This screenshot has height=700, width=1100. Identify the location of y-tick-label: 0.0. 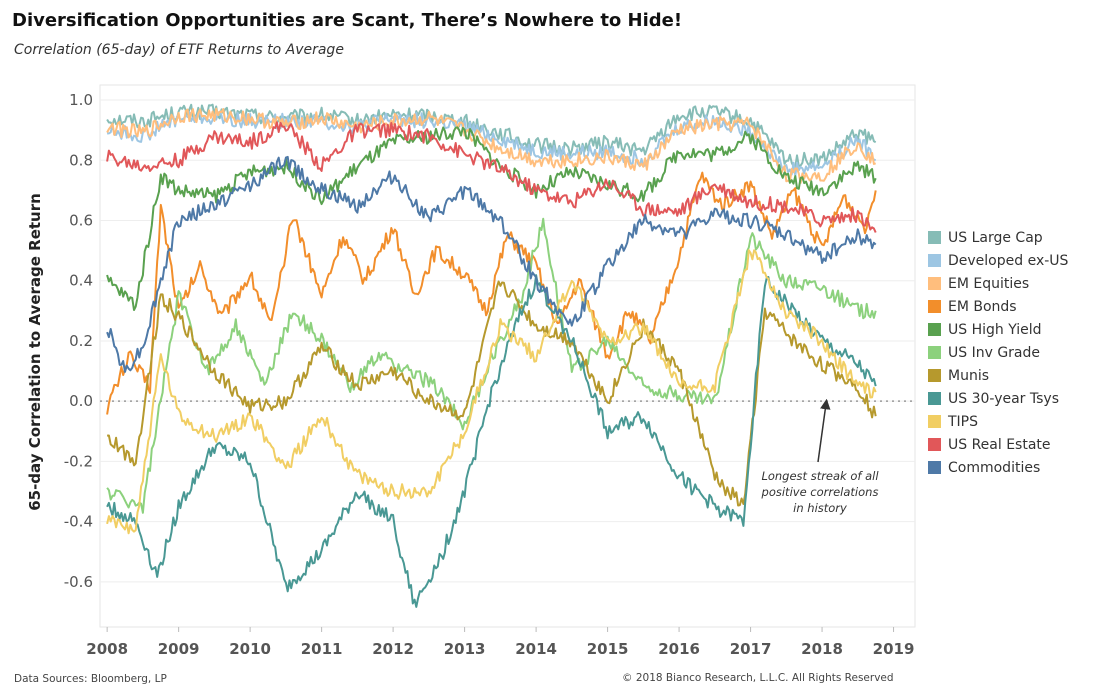
(81, 401).